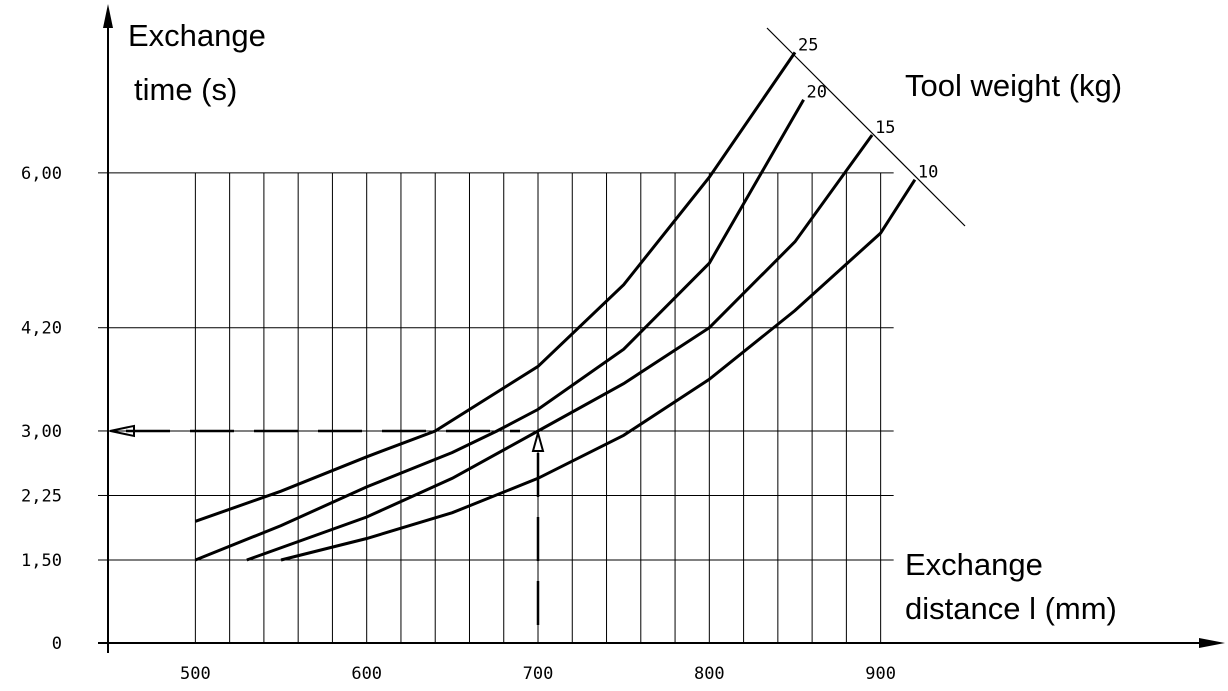 The width and height of the screenshot is (1228, 691). I want to click on y-axis-label: time (s), so click(185, 89).